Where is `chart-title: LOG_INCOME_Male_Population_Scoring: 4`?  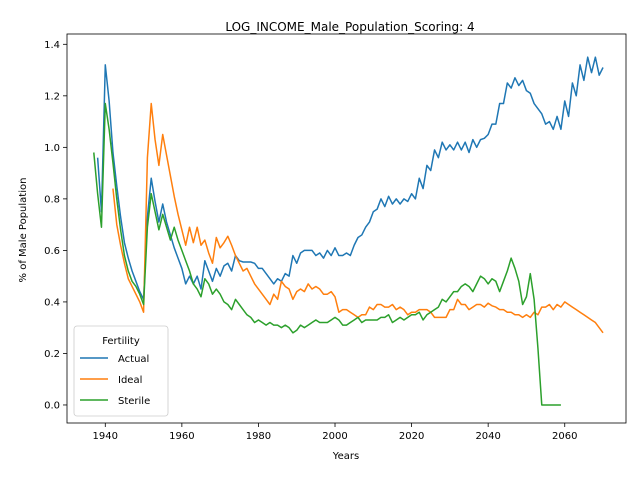 chart-title: LOG_INCOME_Male_Population_Scoring: 4 is located at coordinates (349, 27).